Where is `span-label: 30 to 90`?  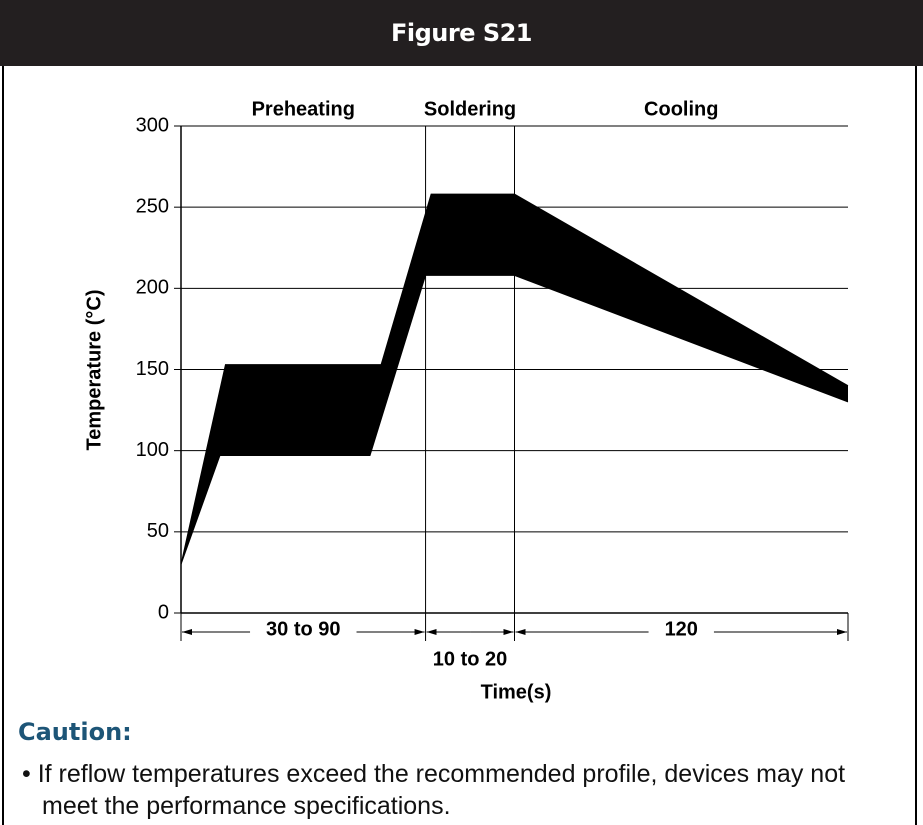 span-label: 30 to 90 is located at coordinates (303, 629).